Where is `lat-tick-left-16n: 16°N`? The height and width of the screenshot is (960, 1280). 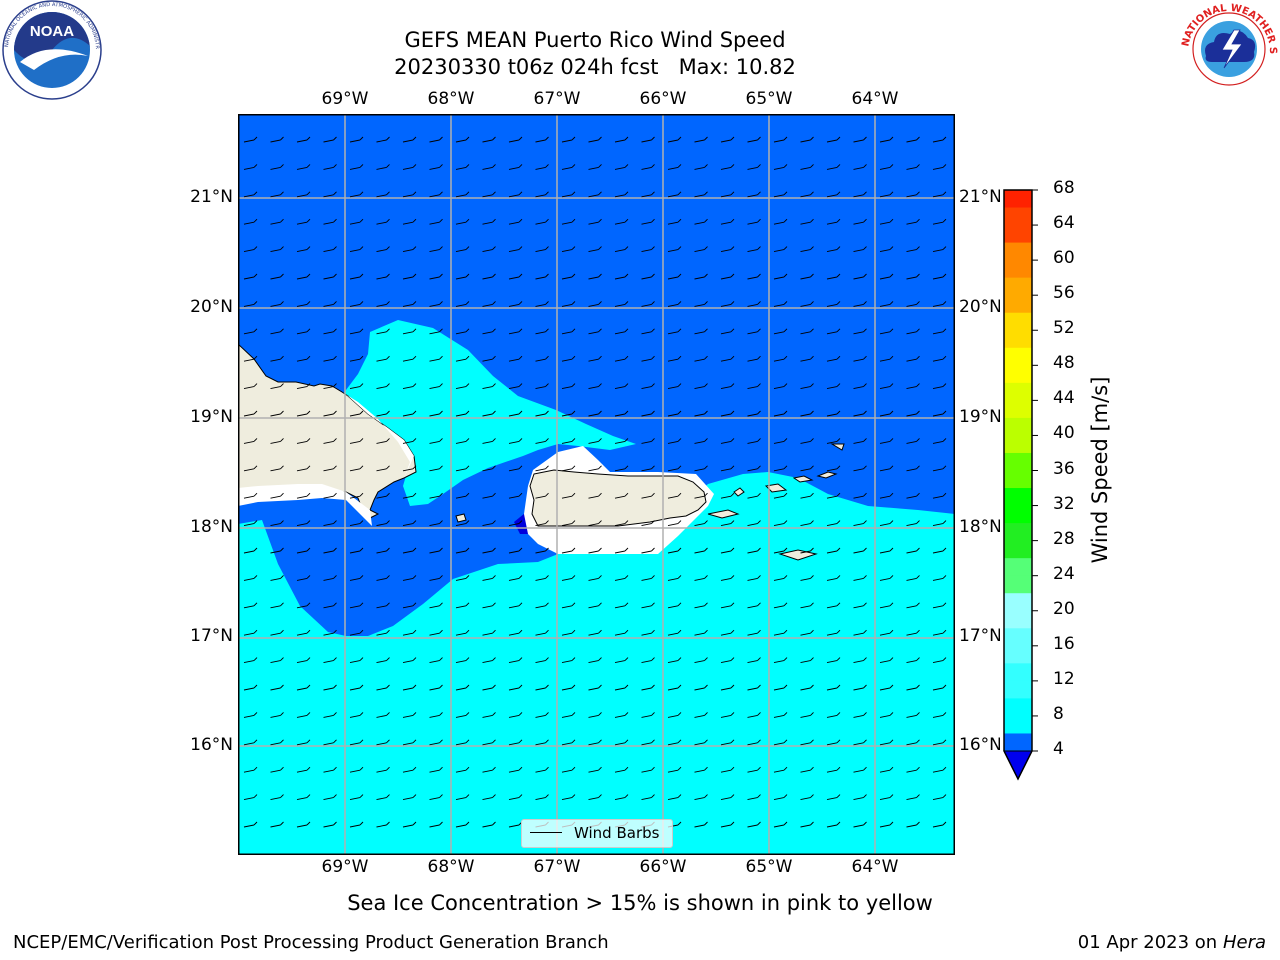
lat-tick-left-16n: 16°N is located at coordinates (211, 745).